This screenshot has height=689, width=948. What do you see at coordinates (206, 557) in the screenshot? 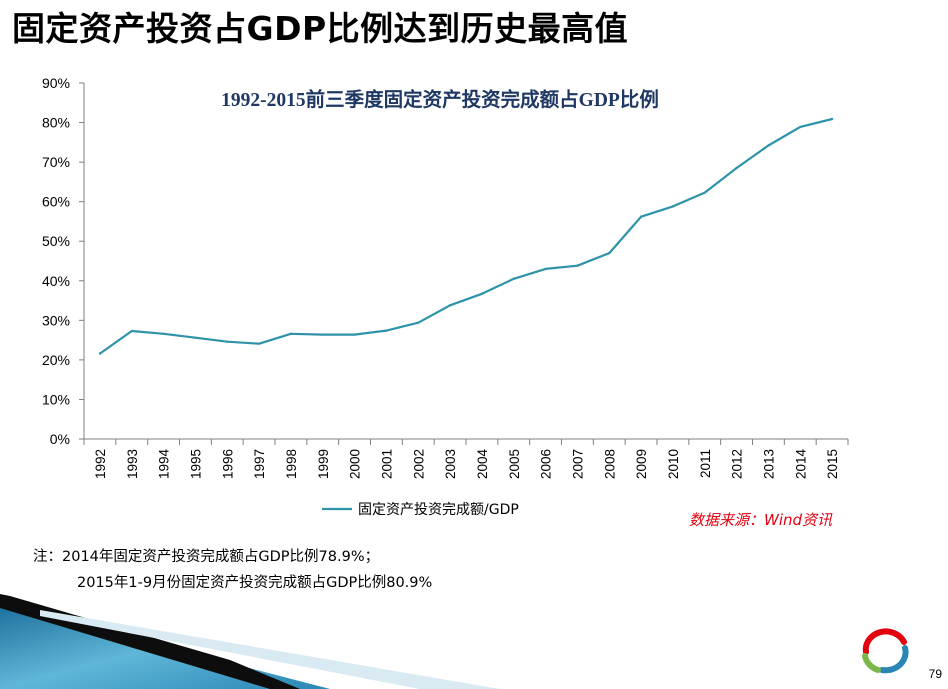
I see `footnote-line: 注：2014年固定资产投资完成额占GDP比例78.9%；` at bounding box center [206, 557].